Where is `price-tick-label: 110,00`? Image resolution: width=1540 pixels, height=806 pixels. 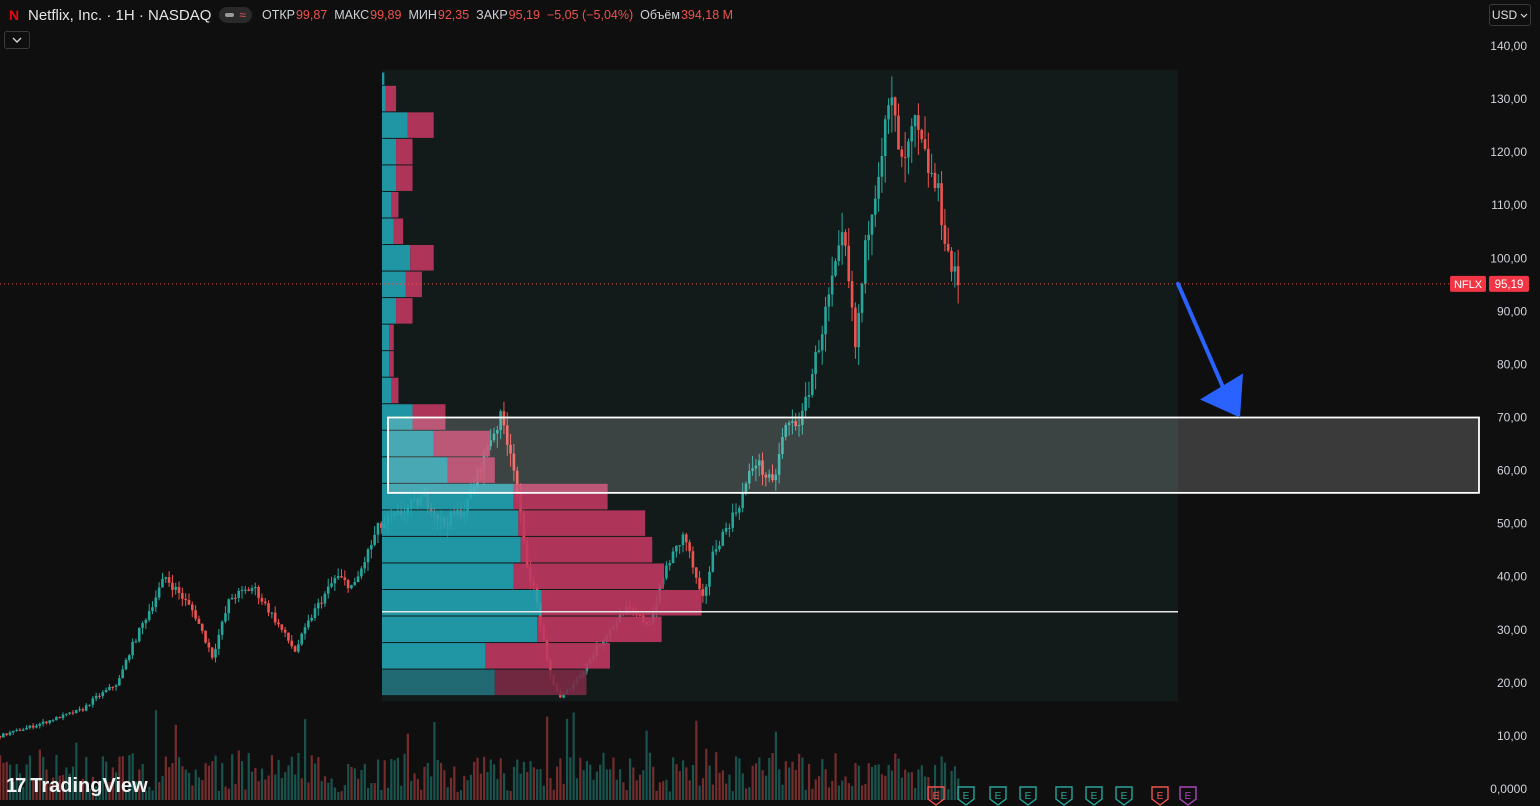
price-tick-label: 110,00 is located at coordinates (1509, 205).